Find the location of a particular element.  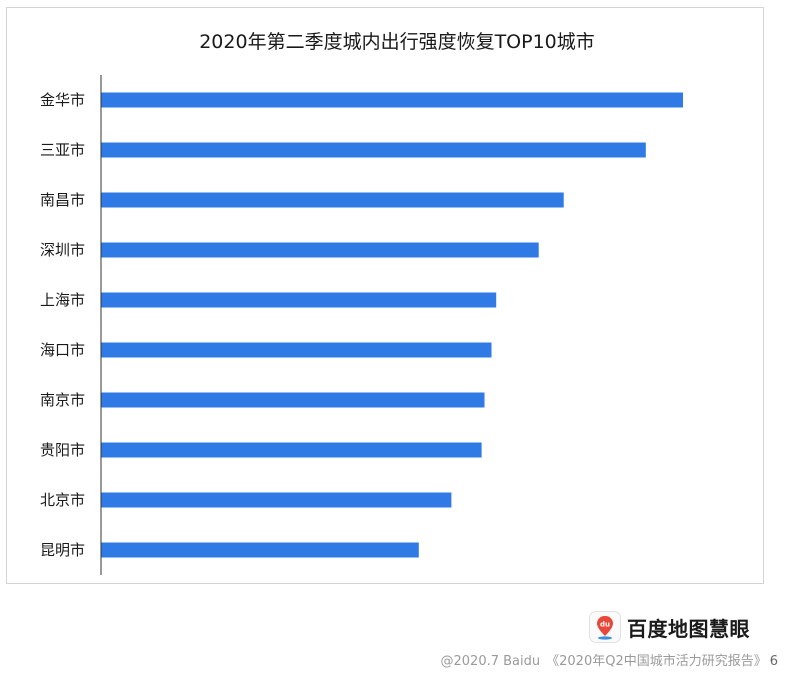

category-label-5: 上海市 is located at coordinates (62, 300).